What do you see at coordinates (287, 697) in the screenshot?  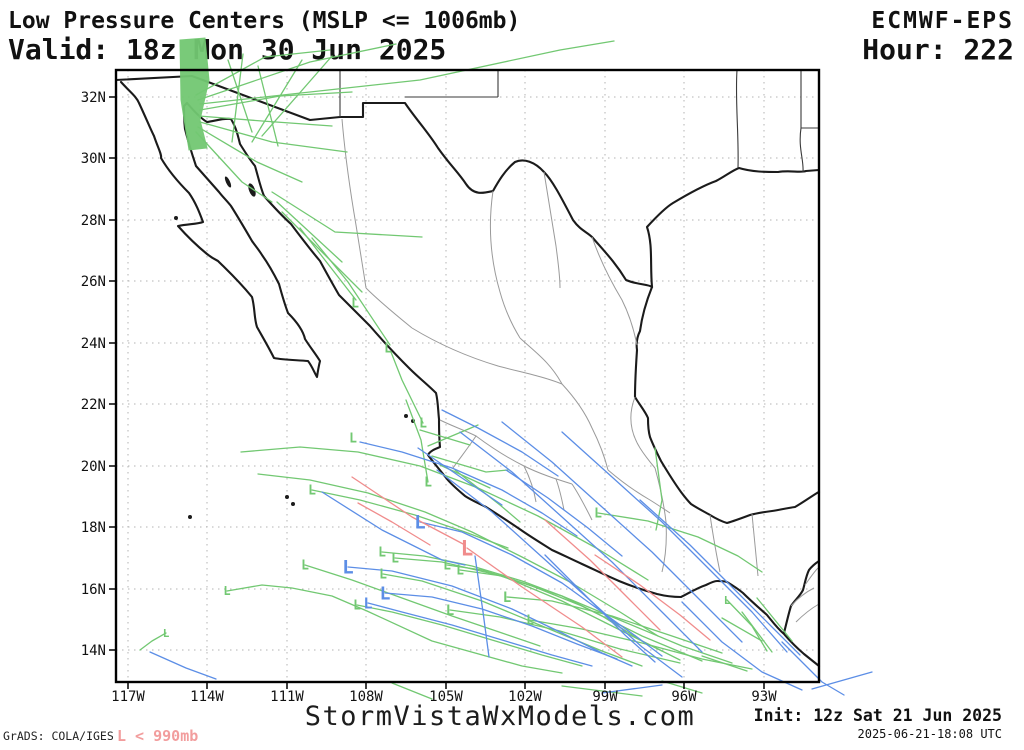 I see `x-axis-tick-label: 111W` at bounding box center [287, 697].